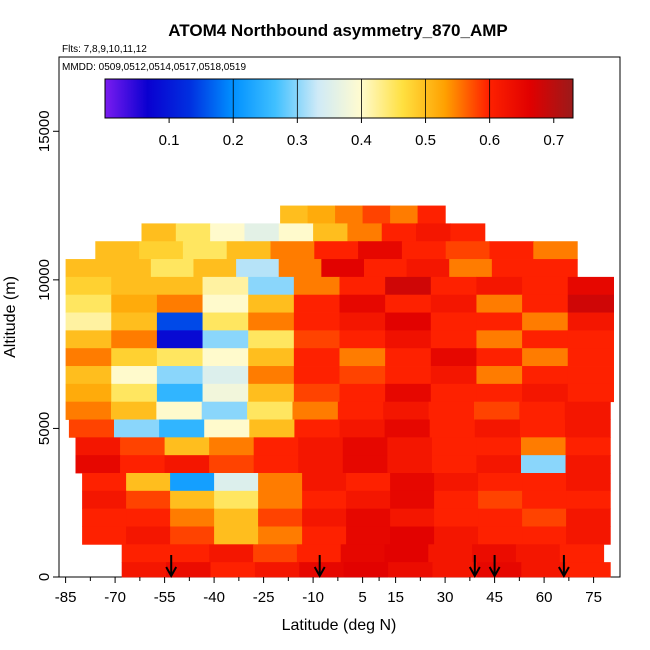 The image size is (650, 650). I want to click on flight-arrows, so click(367, 567).